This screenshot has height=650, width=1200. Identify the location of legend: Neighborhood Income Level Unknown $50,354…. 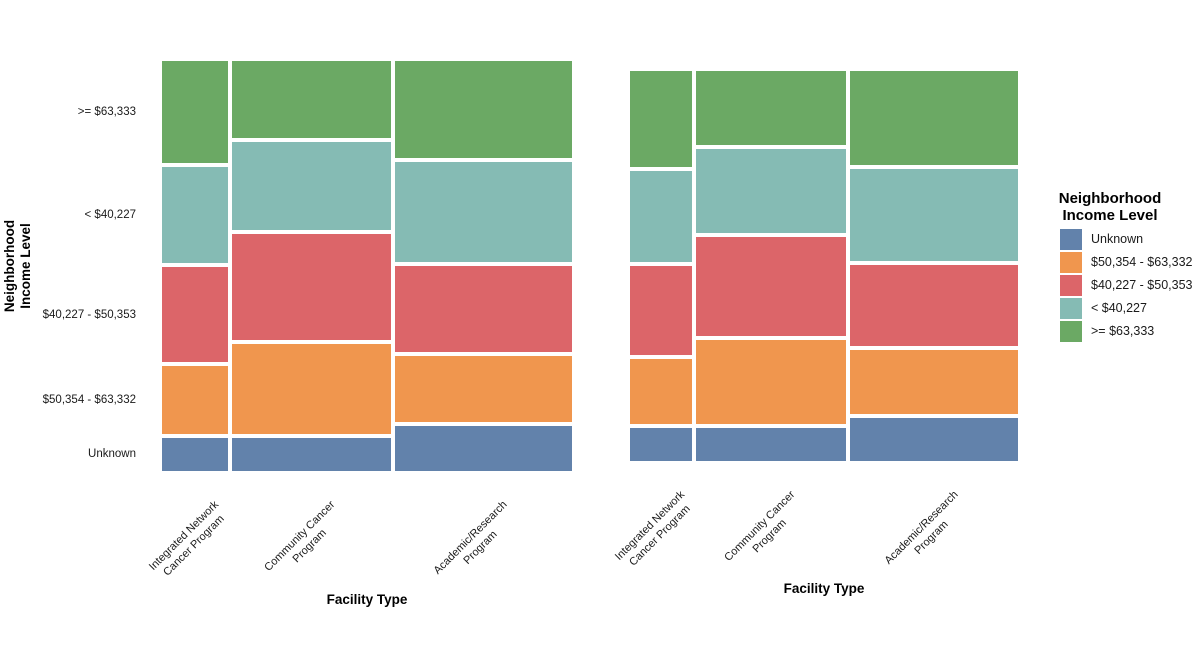
(1120, 266).